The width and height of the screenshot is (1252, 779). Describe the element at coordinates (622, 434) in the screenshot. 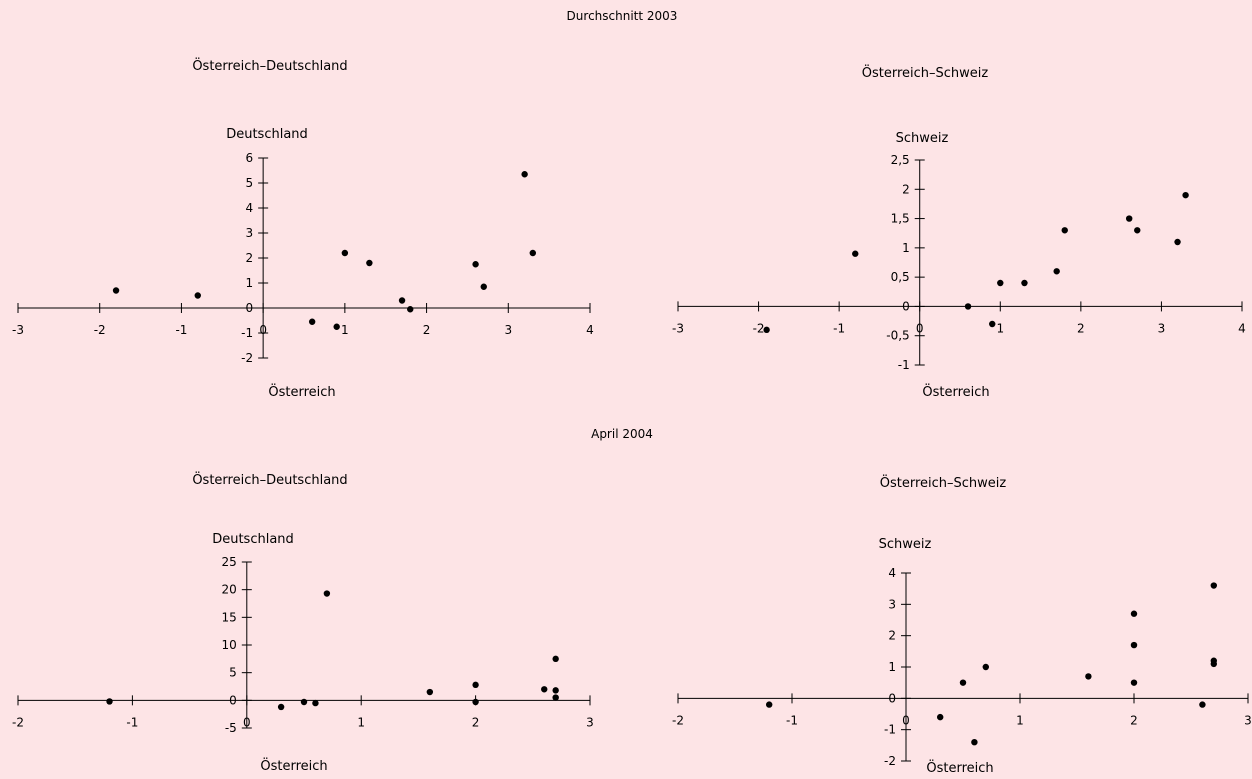

I see `section-title-2004: April 2004` at that location.